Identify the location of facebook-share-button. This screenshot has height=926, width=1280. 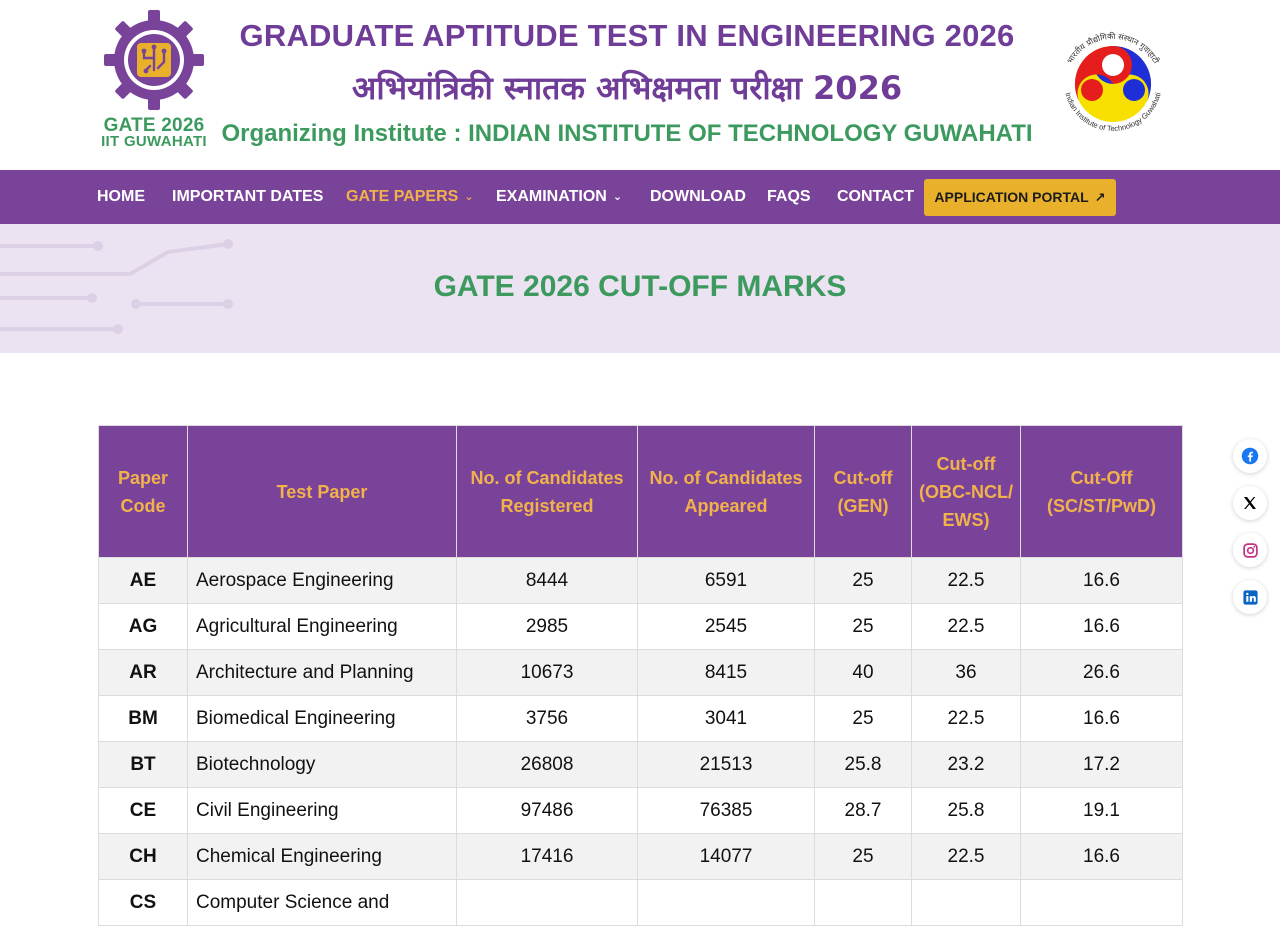
(1250, 456).